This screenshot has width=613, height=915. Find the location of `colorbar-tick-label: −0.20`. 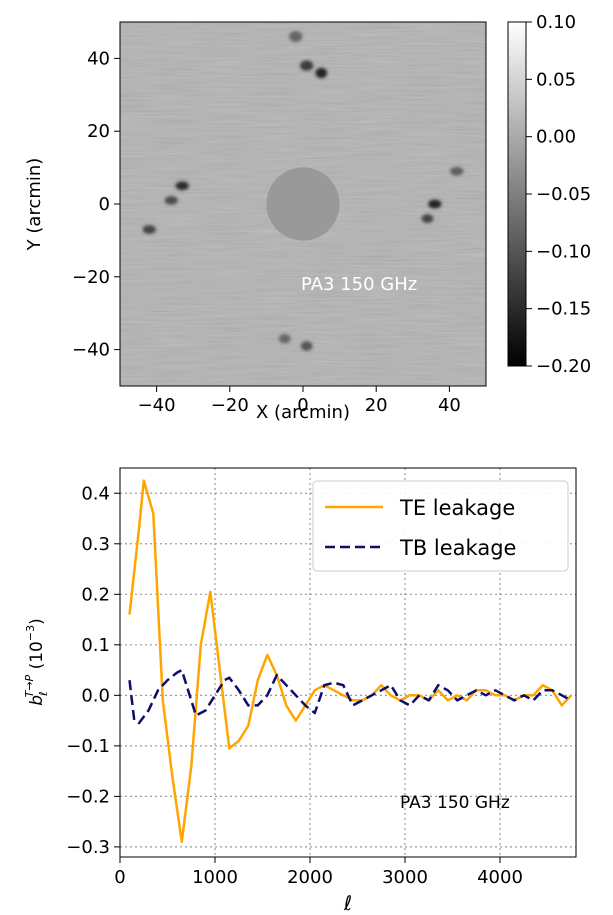

colorbar-tick-label: −0.20 is located at coordinates (563, 366).